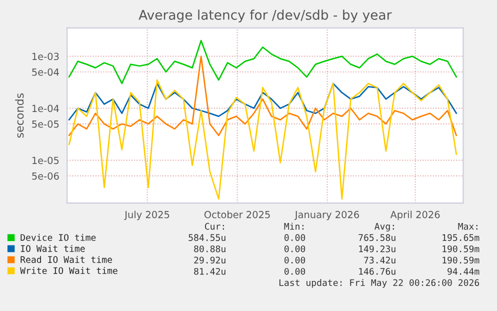  I want to click on text: Avg:, so click(384, 227).